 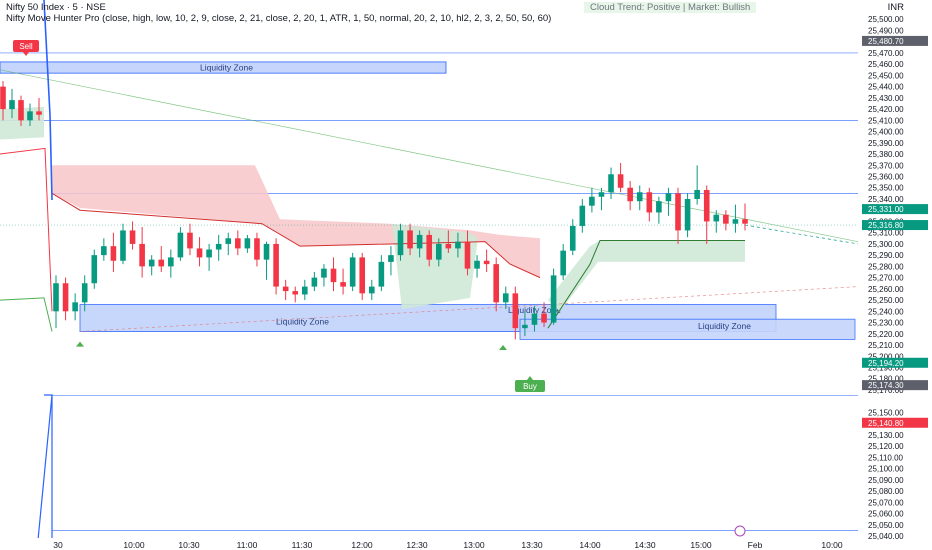 I want to click on diagonal-dashed-line, so click(x=469, y=309).